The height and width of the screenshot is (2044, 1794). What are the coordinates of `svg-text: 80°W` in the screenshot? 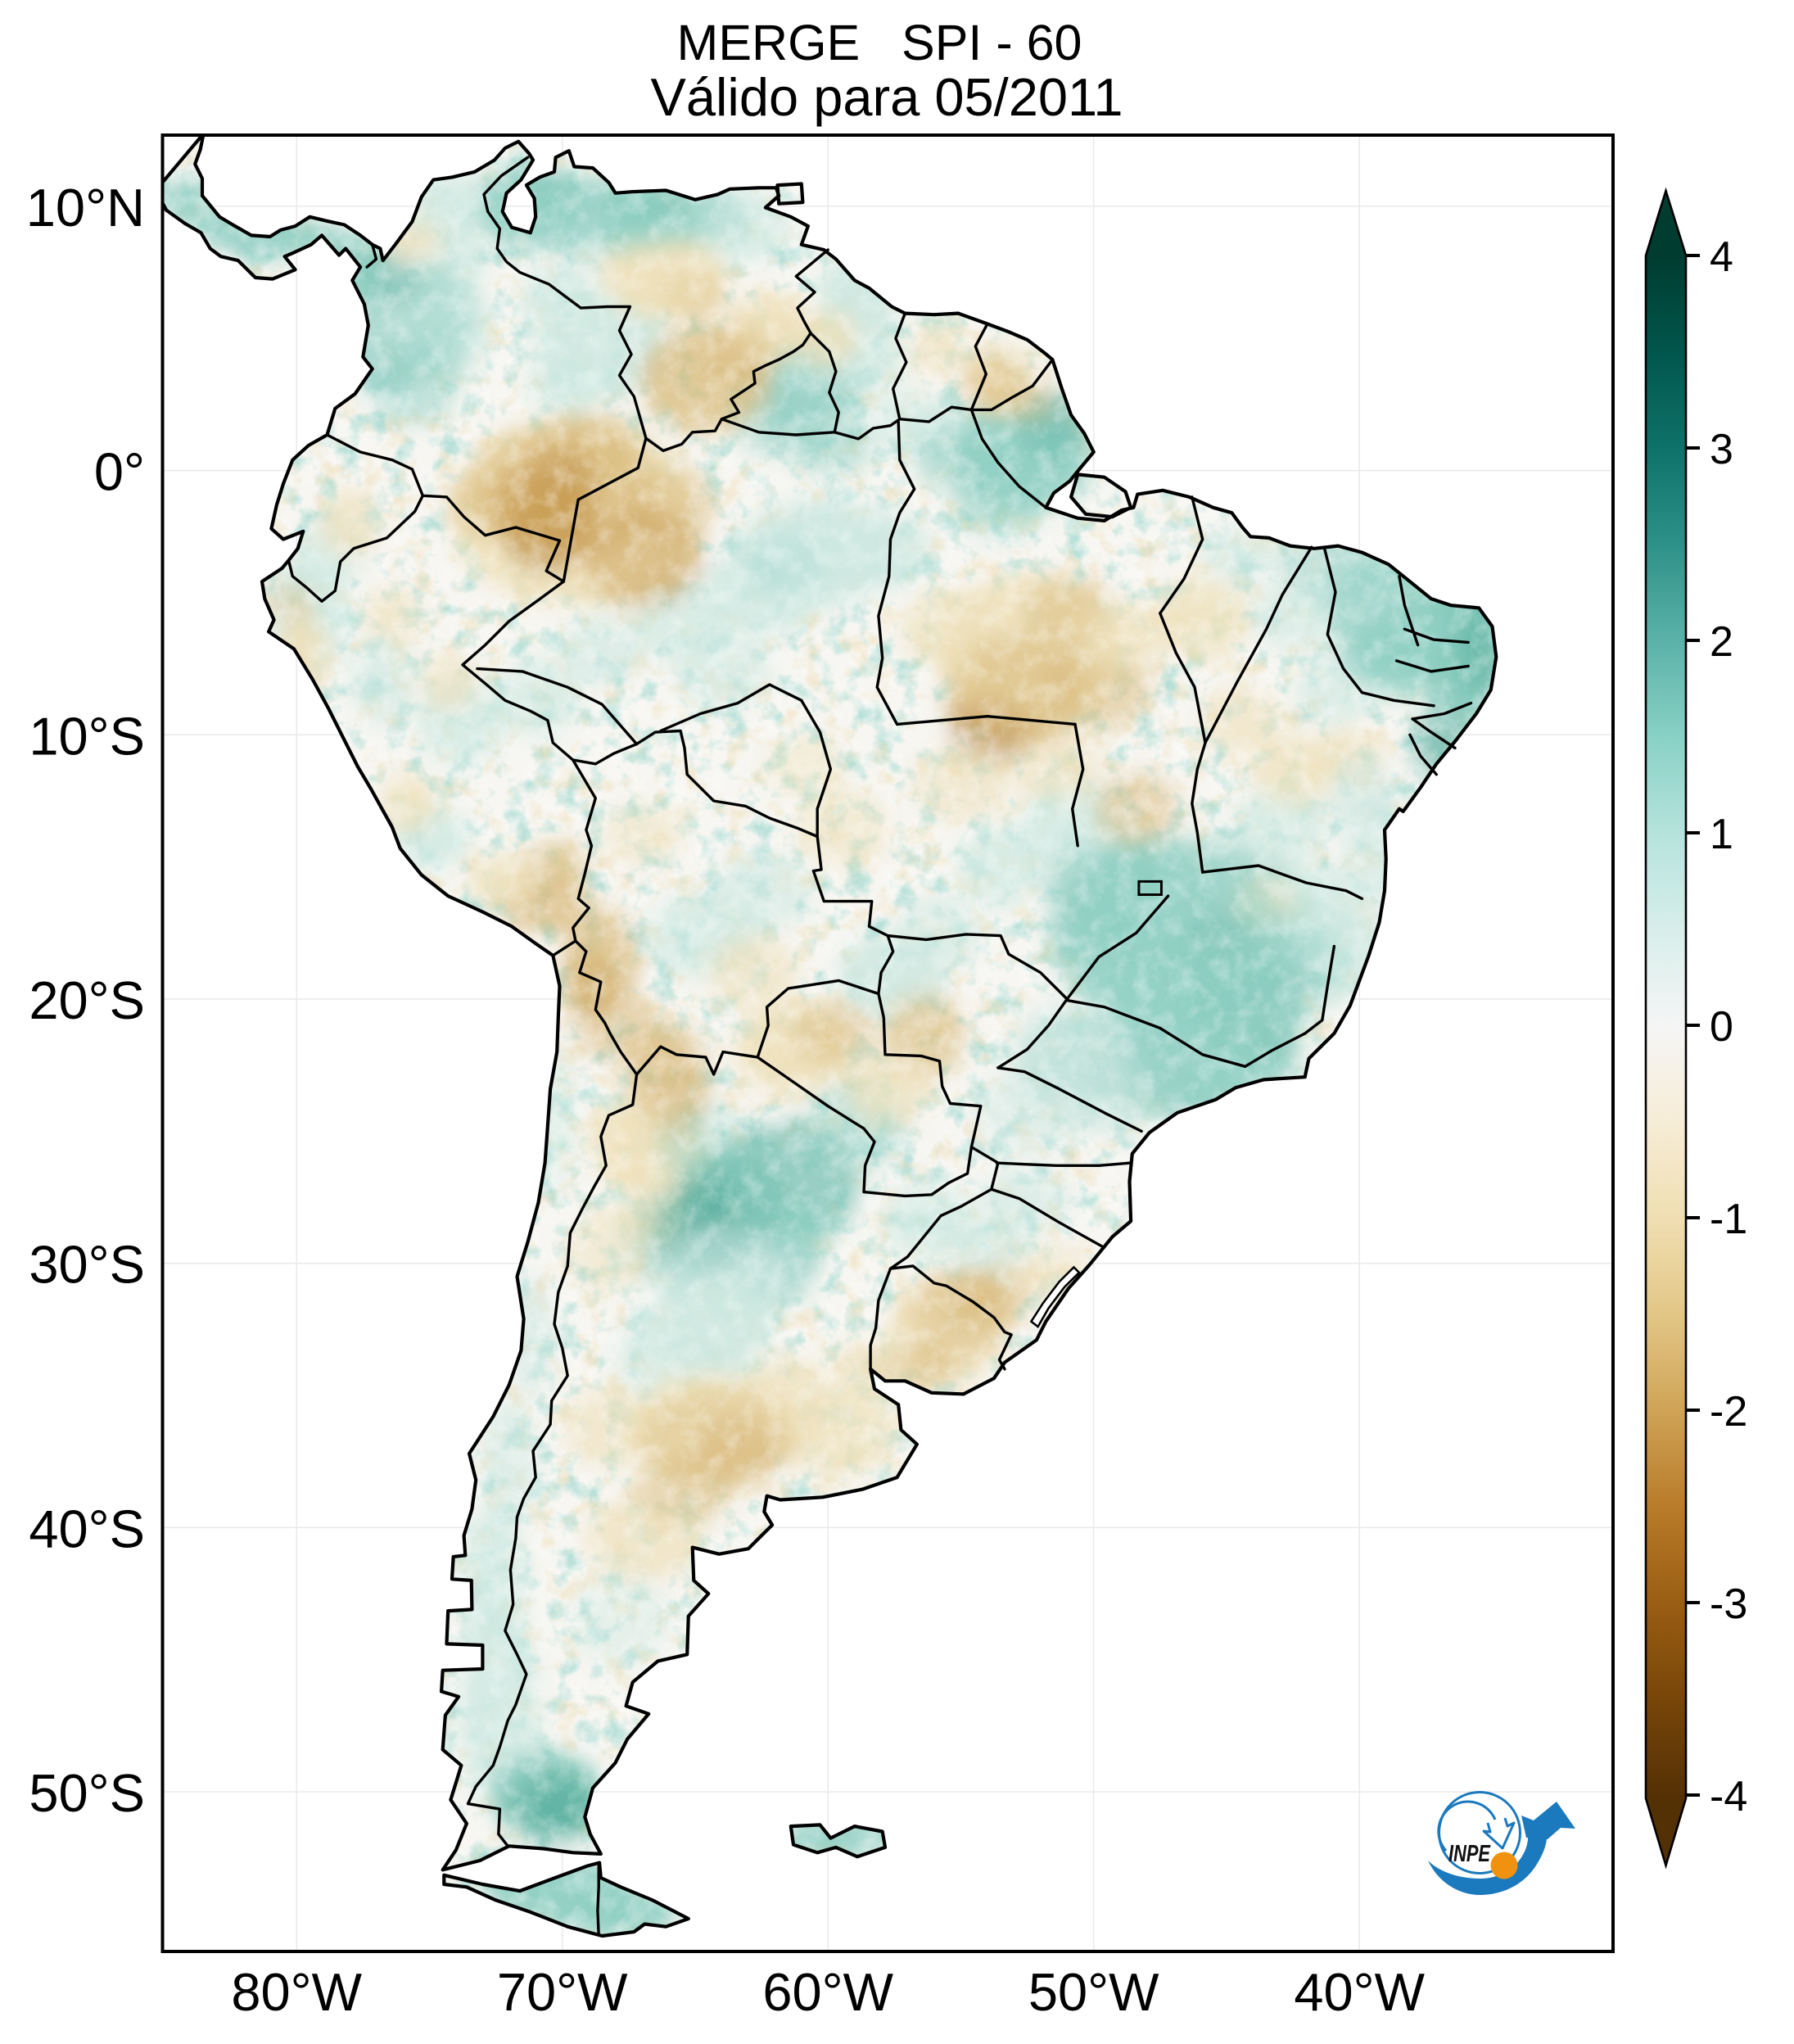 It's located at (296, 1992).